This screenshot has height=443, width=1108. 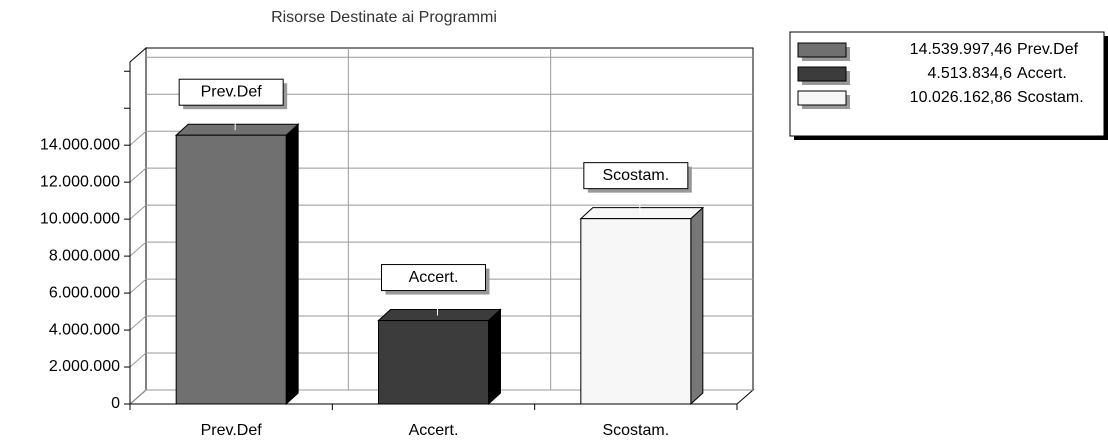 What do you see at coordinates (969, 73) in the screenshot?
I see `legend-value: 4.513.834,6` at bounding box center [969, 73].